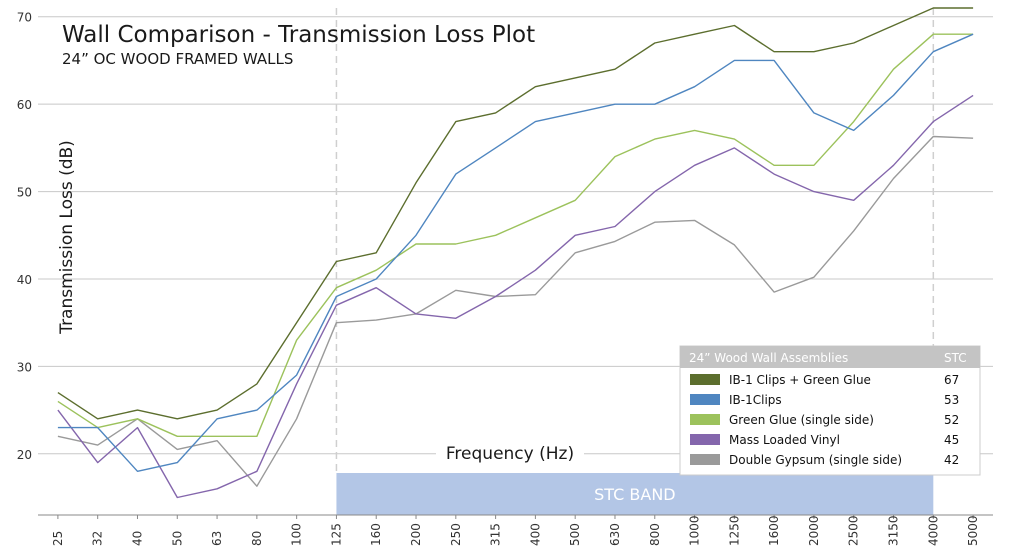  What do you see at coordinates (955, 358) in the screenshot?
I see `legend-header-stc: STC` at bounding box center [955, 358].